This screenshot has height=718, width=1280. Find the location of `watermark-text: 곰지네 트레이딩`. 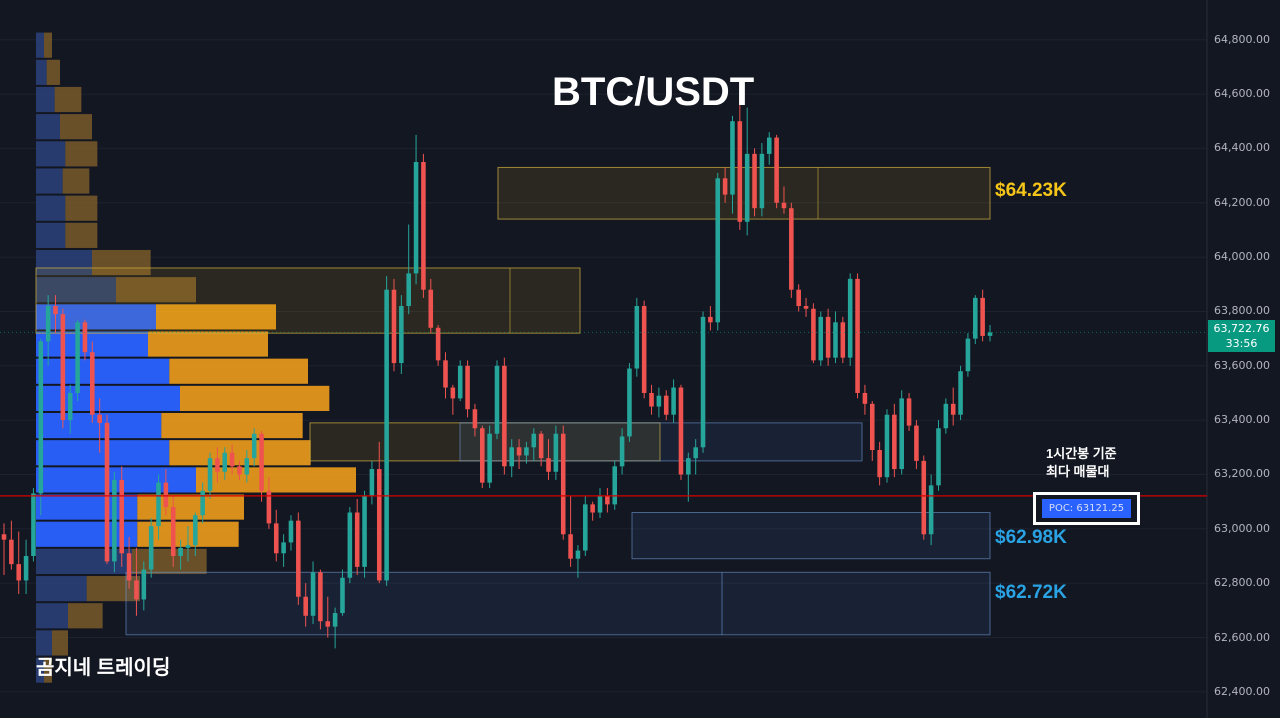

watermark-text: 곰지네 트레이딩 is located at coordinates (103, 668).